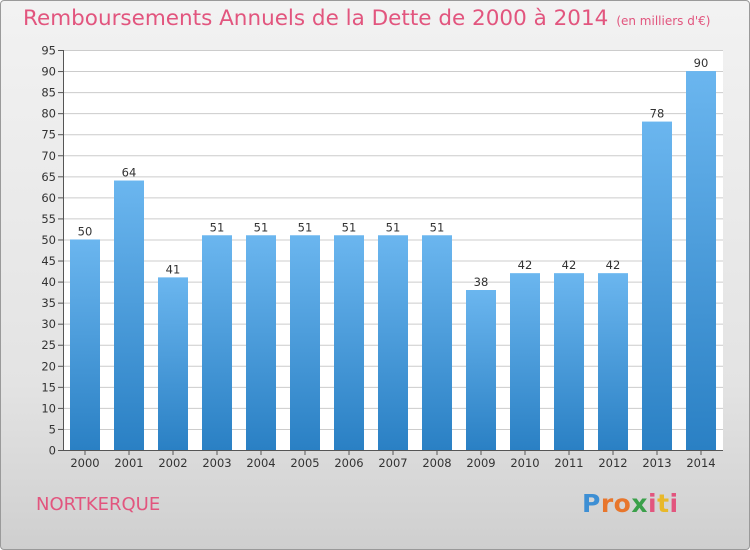 The height and width of the screenshot is (550, 750). I want to click on proxiti-logo: Proxiti, so click(630, 503).